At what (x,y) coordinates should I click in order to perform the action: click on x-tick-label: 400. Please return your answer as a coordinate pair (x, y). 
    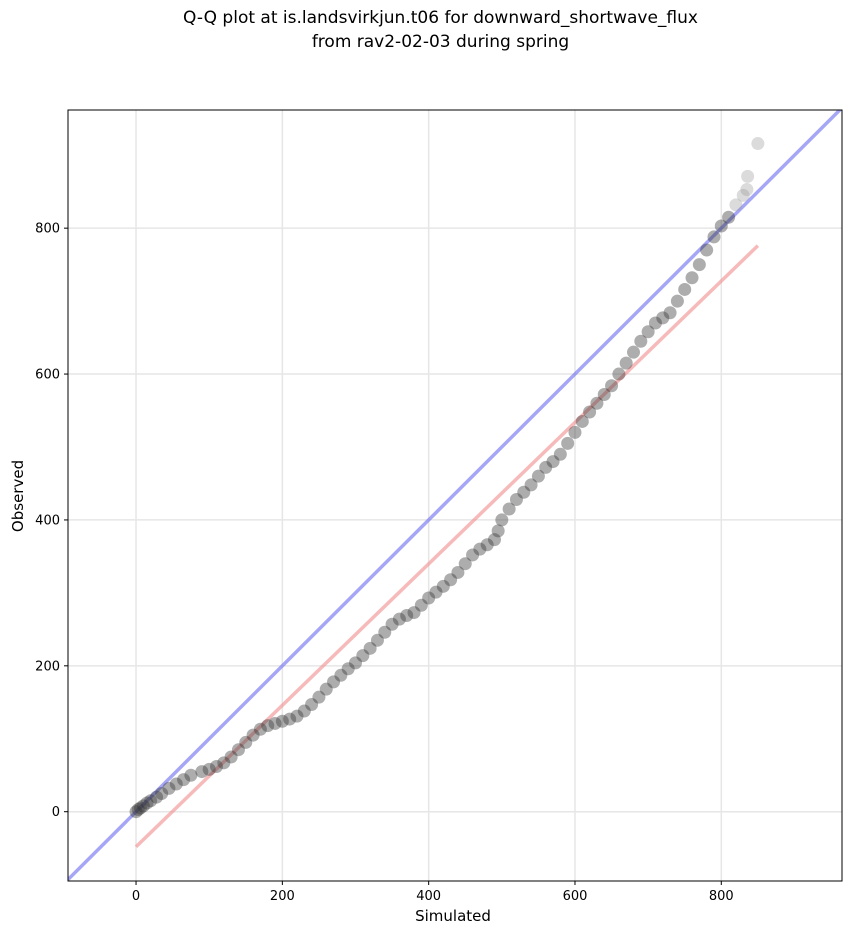
    Looking at the image, I should click on (428, 896).